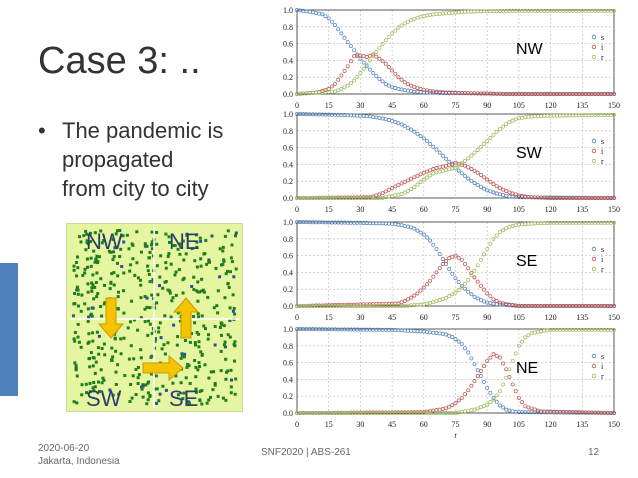 This screenshot has width=638, height=478. Describe the element at coordinates (456, 105) in the screenshot. I see `x-tick-label: 75` at that location.